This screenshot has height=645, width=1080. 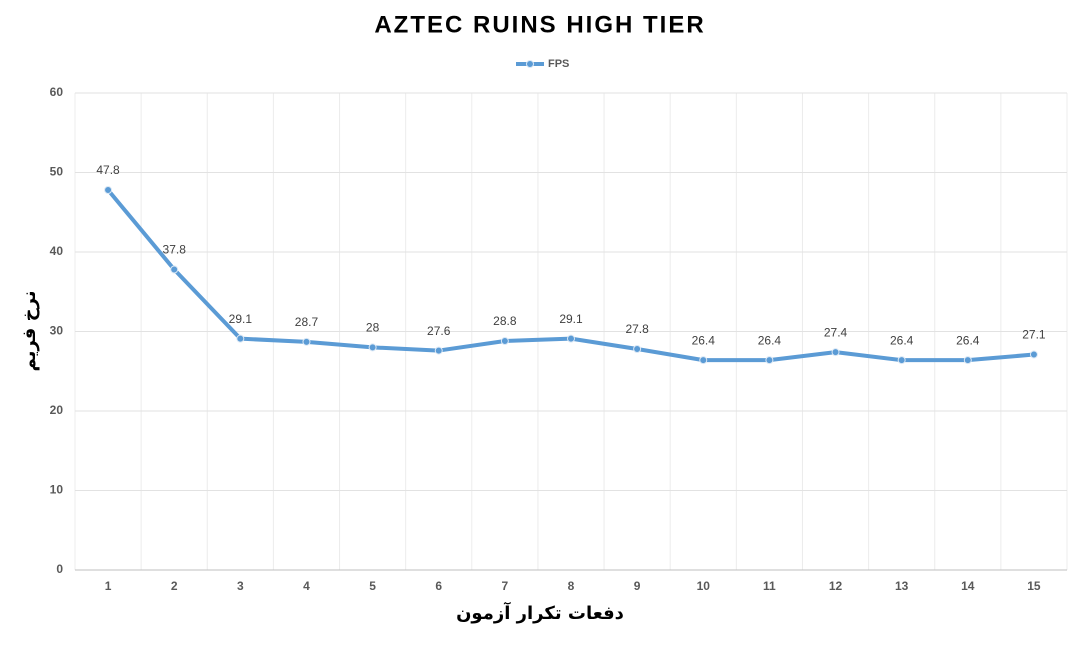 I want to click on x-tick-label: 6, so click(x=438, y=586).